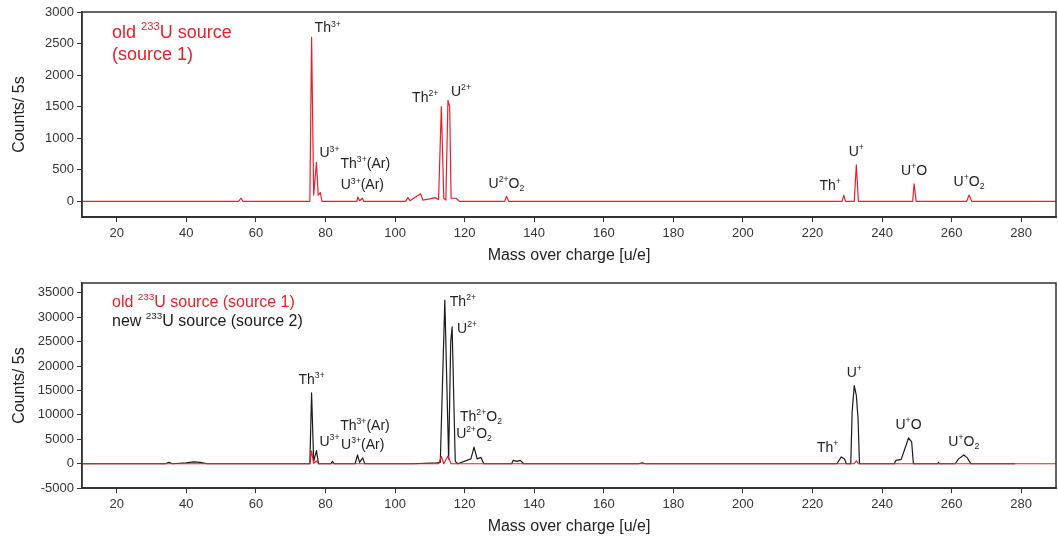 Image resolution: width=1058 pixels, height=542 pixels. Describe the element at coordinates (59, 137) in the screenshot. I see `y-tick-label: 1000` at that location.